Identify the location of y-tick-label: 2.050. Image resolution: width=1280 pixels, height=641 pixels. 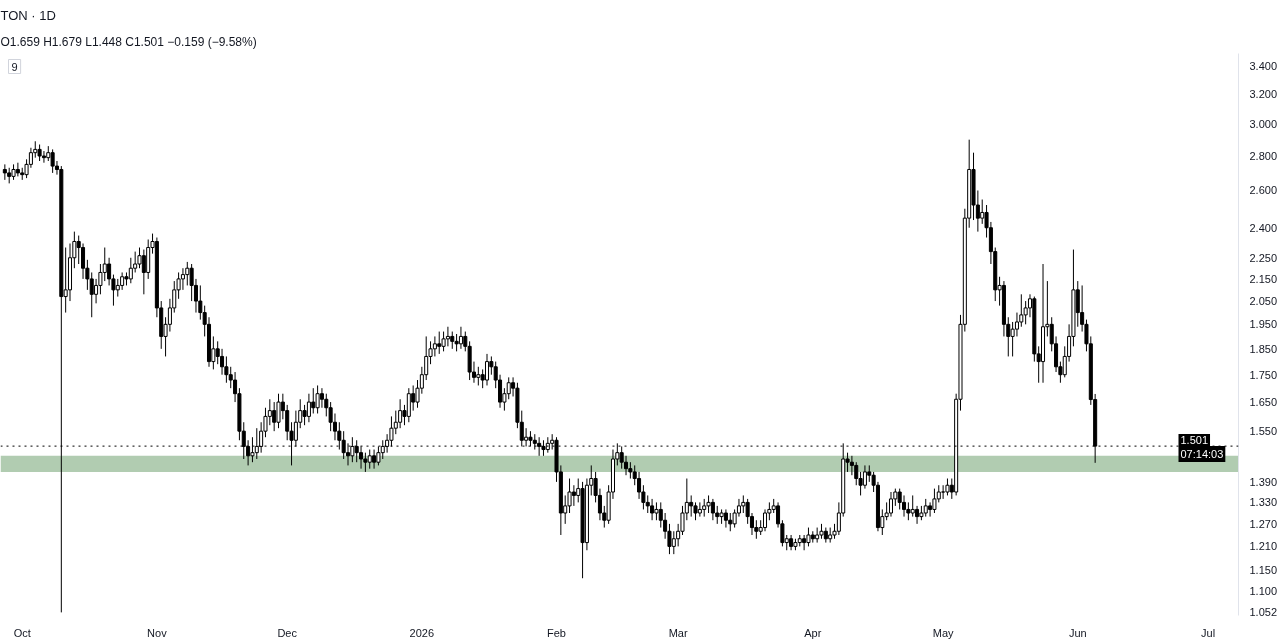
(1263, 301).